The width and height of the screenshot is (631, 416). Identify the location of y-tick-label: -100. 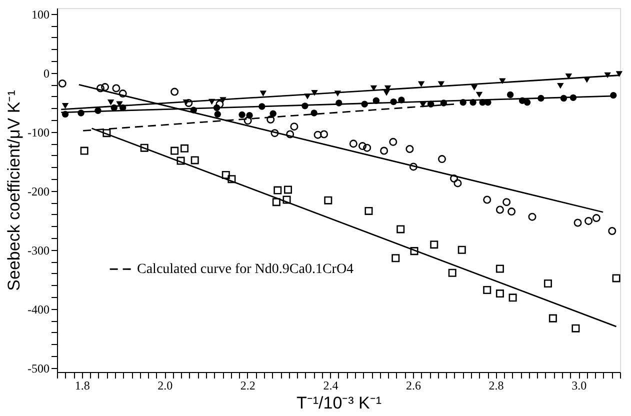
(39, 132).